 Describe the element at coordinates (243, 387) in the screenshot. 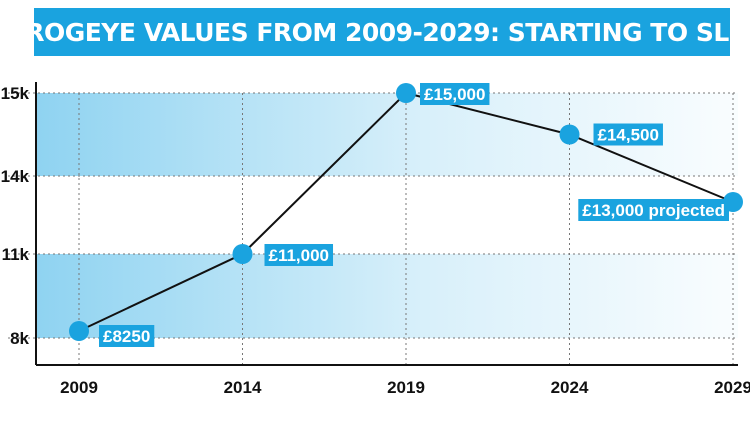

I see `x-tick-label-2014: 2014` at that location.